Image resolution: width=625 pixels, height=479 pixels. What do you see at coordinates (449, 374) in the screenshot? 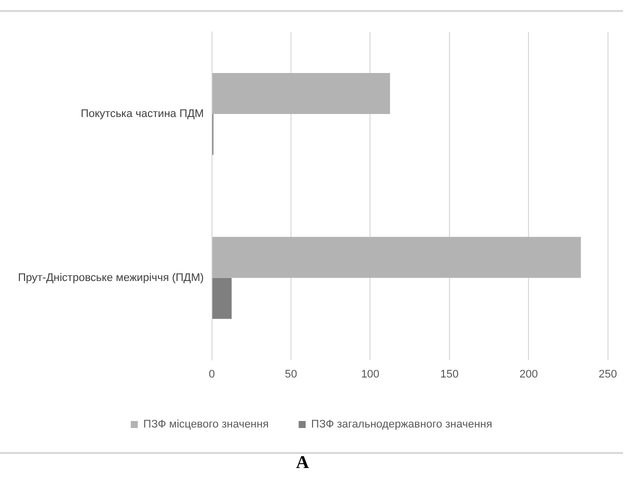
I see `x-tick-label: 150` at bounding box center [449, 374].